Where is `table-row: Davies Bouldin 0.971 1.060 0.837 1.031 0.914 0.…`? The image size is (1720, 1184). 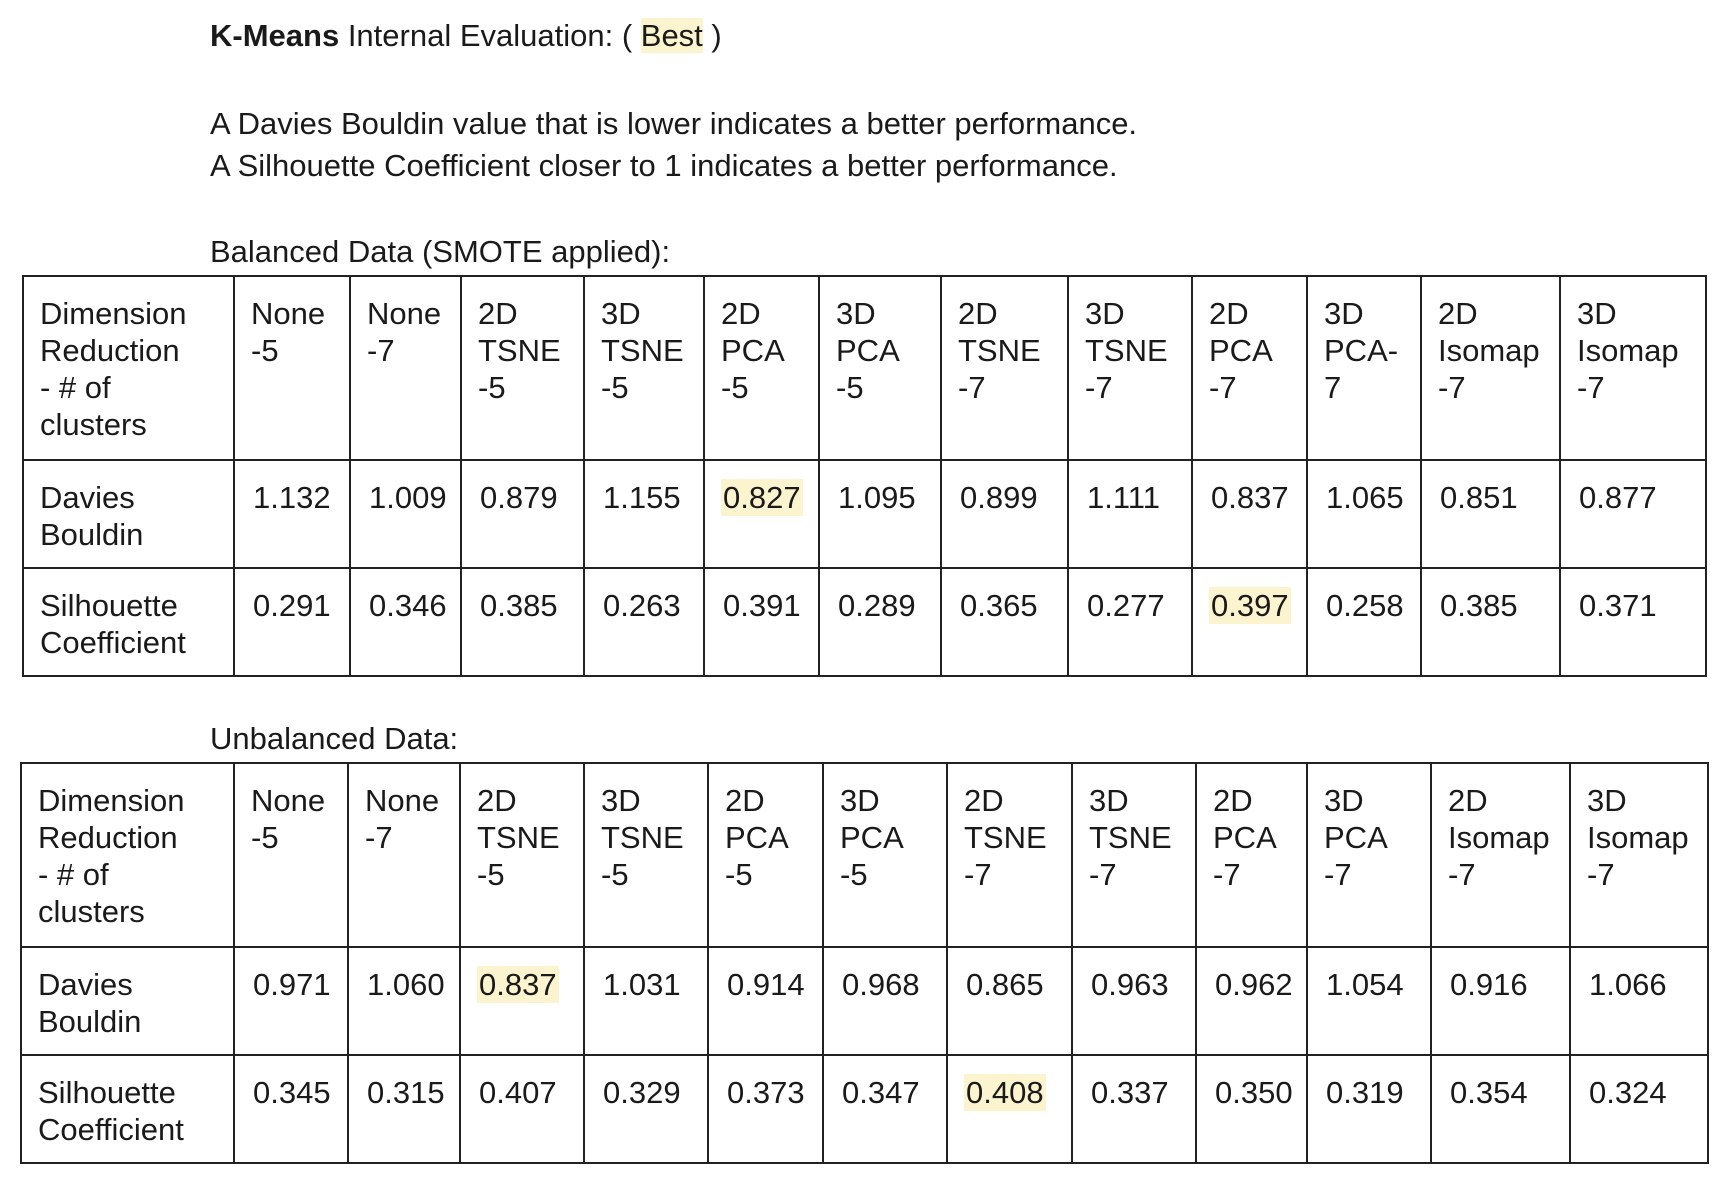 table-row: Davies Bouldin 0.971 1.060 0.837 1.031 0.914 0.… is located at coordinates (864, 1001).